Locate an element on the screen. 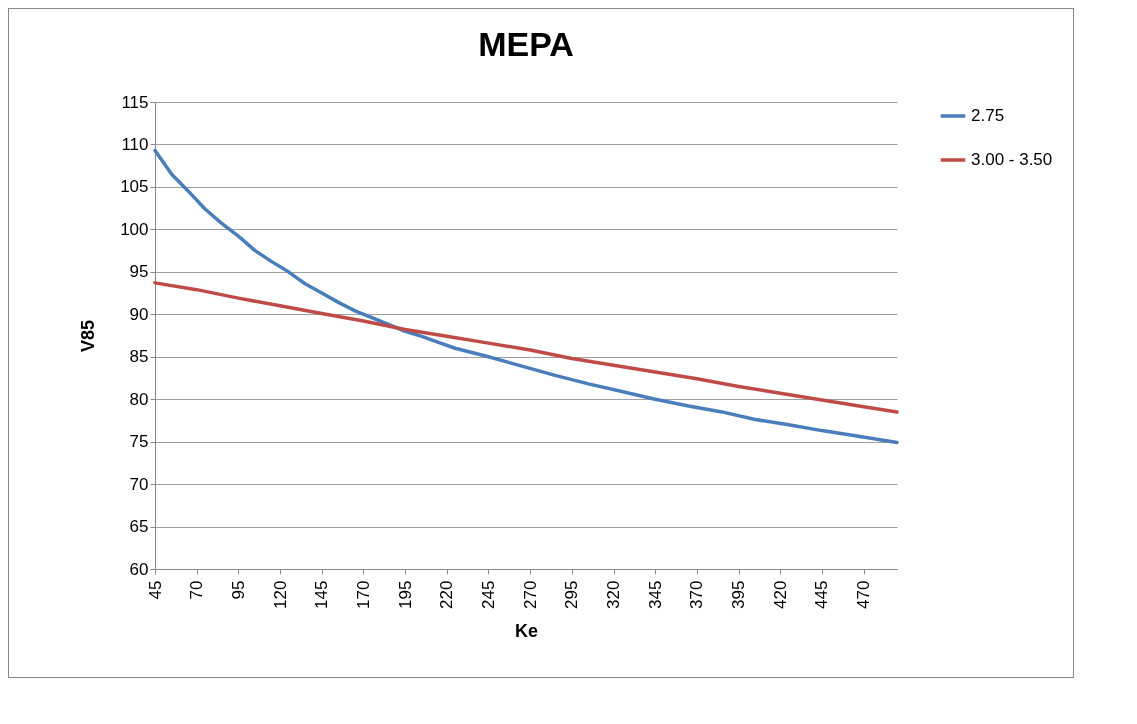  y-tick-label: 90 is located at coordinates (139, 314).